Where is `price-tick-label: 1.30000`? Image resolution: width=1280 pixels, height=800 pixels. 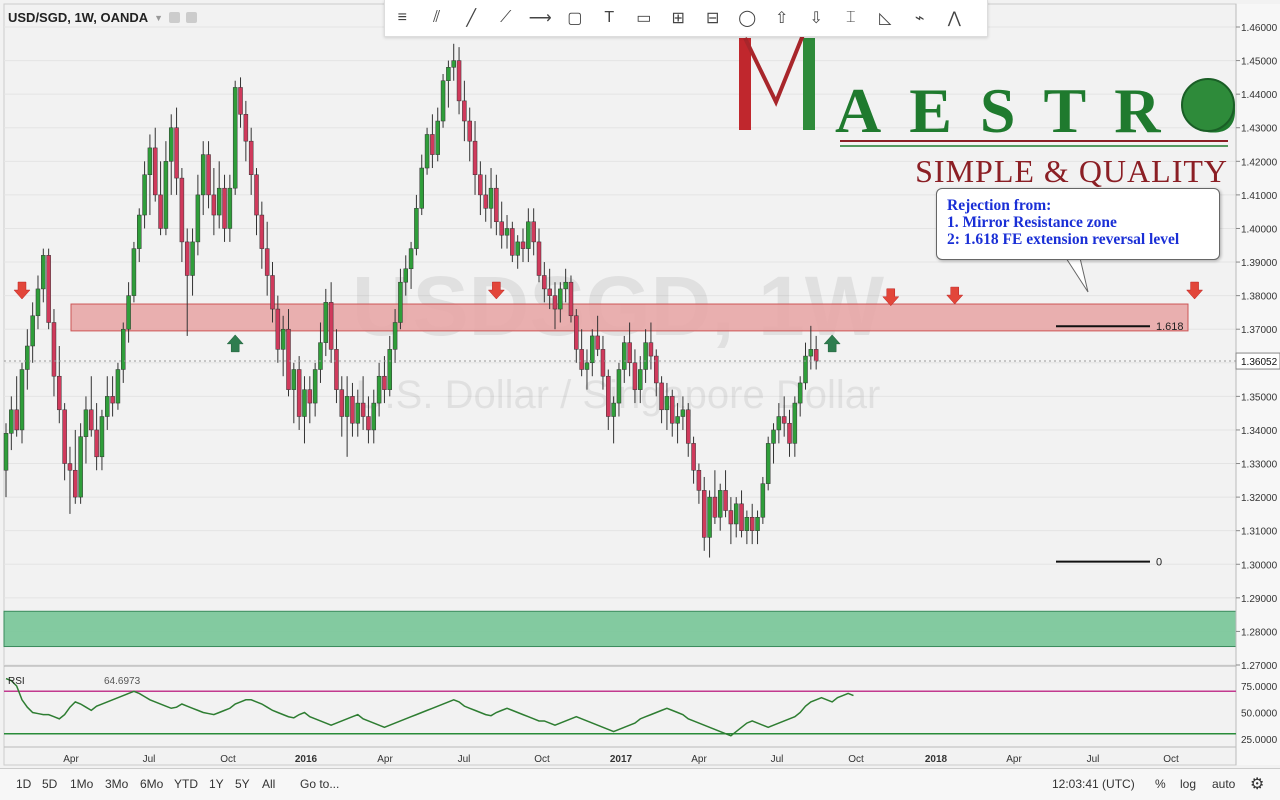 price-tick-label: 1.30000 is located at coordinates (1259, 565).